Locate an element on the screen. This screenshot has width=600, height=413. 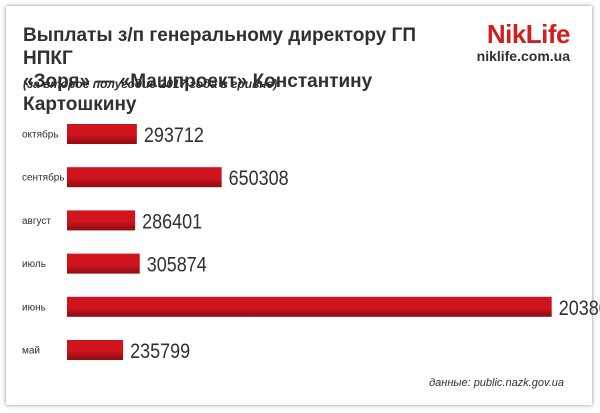
bar-июнь is located at coordinates (309, 306).